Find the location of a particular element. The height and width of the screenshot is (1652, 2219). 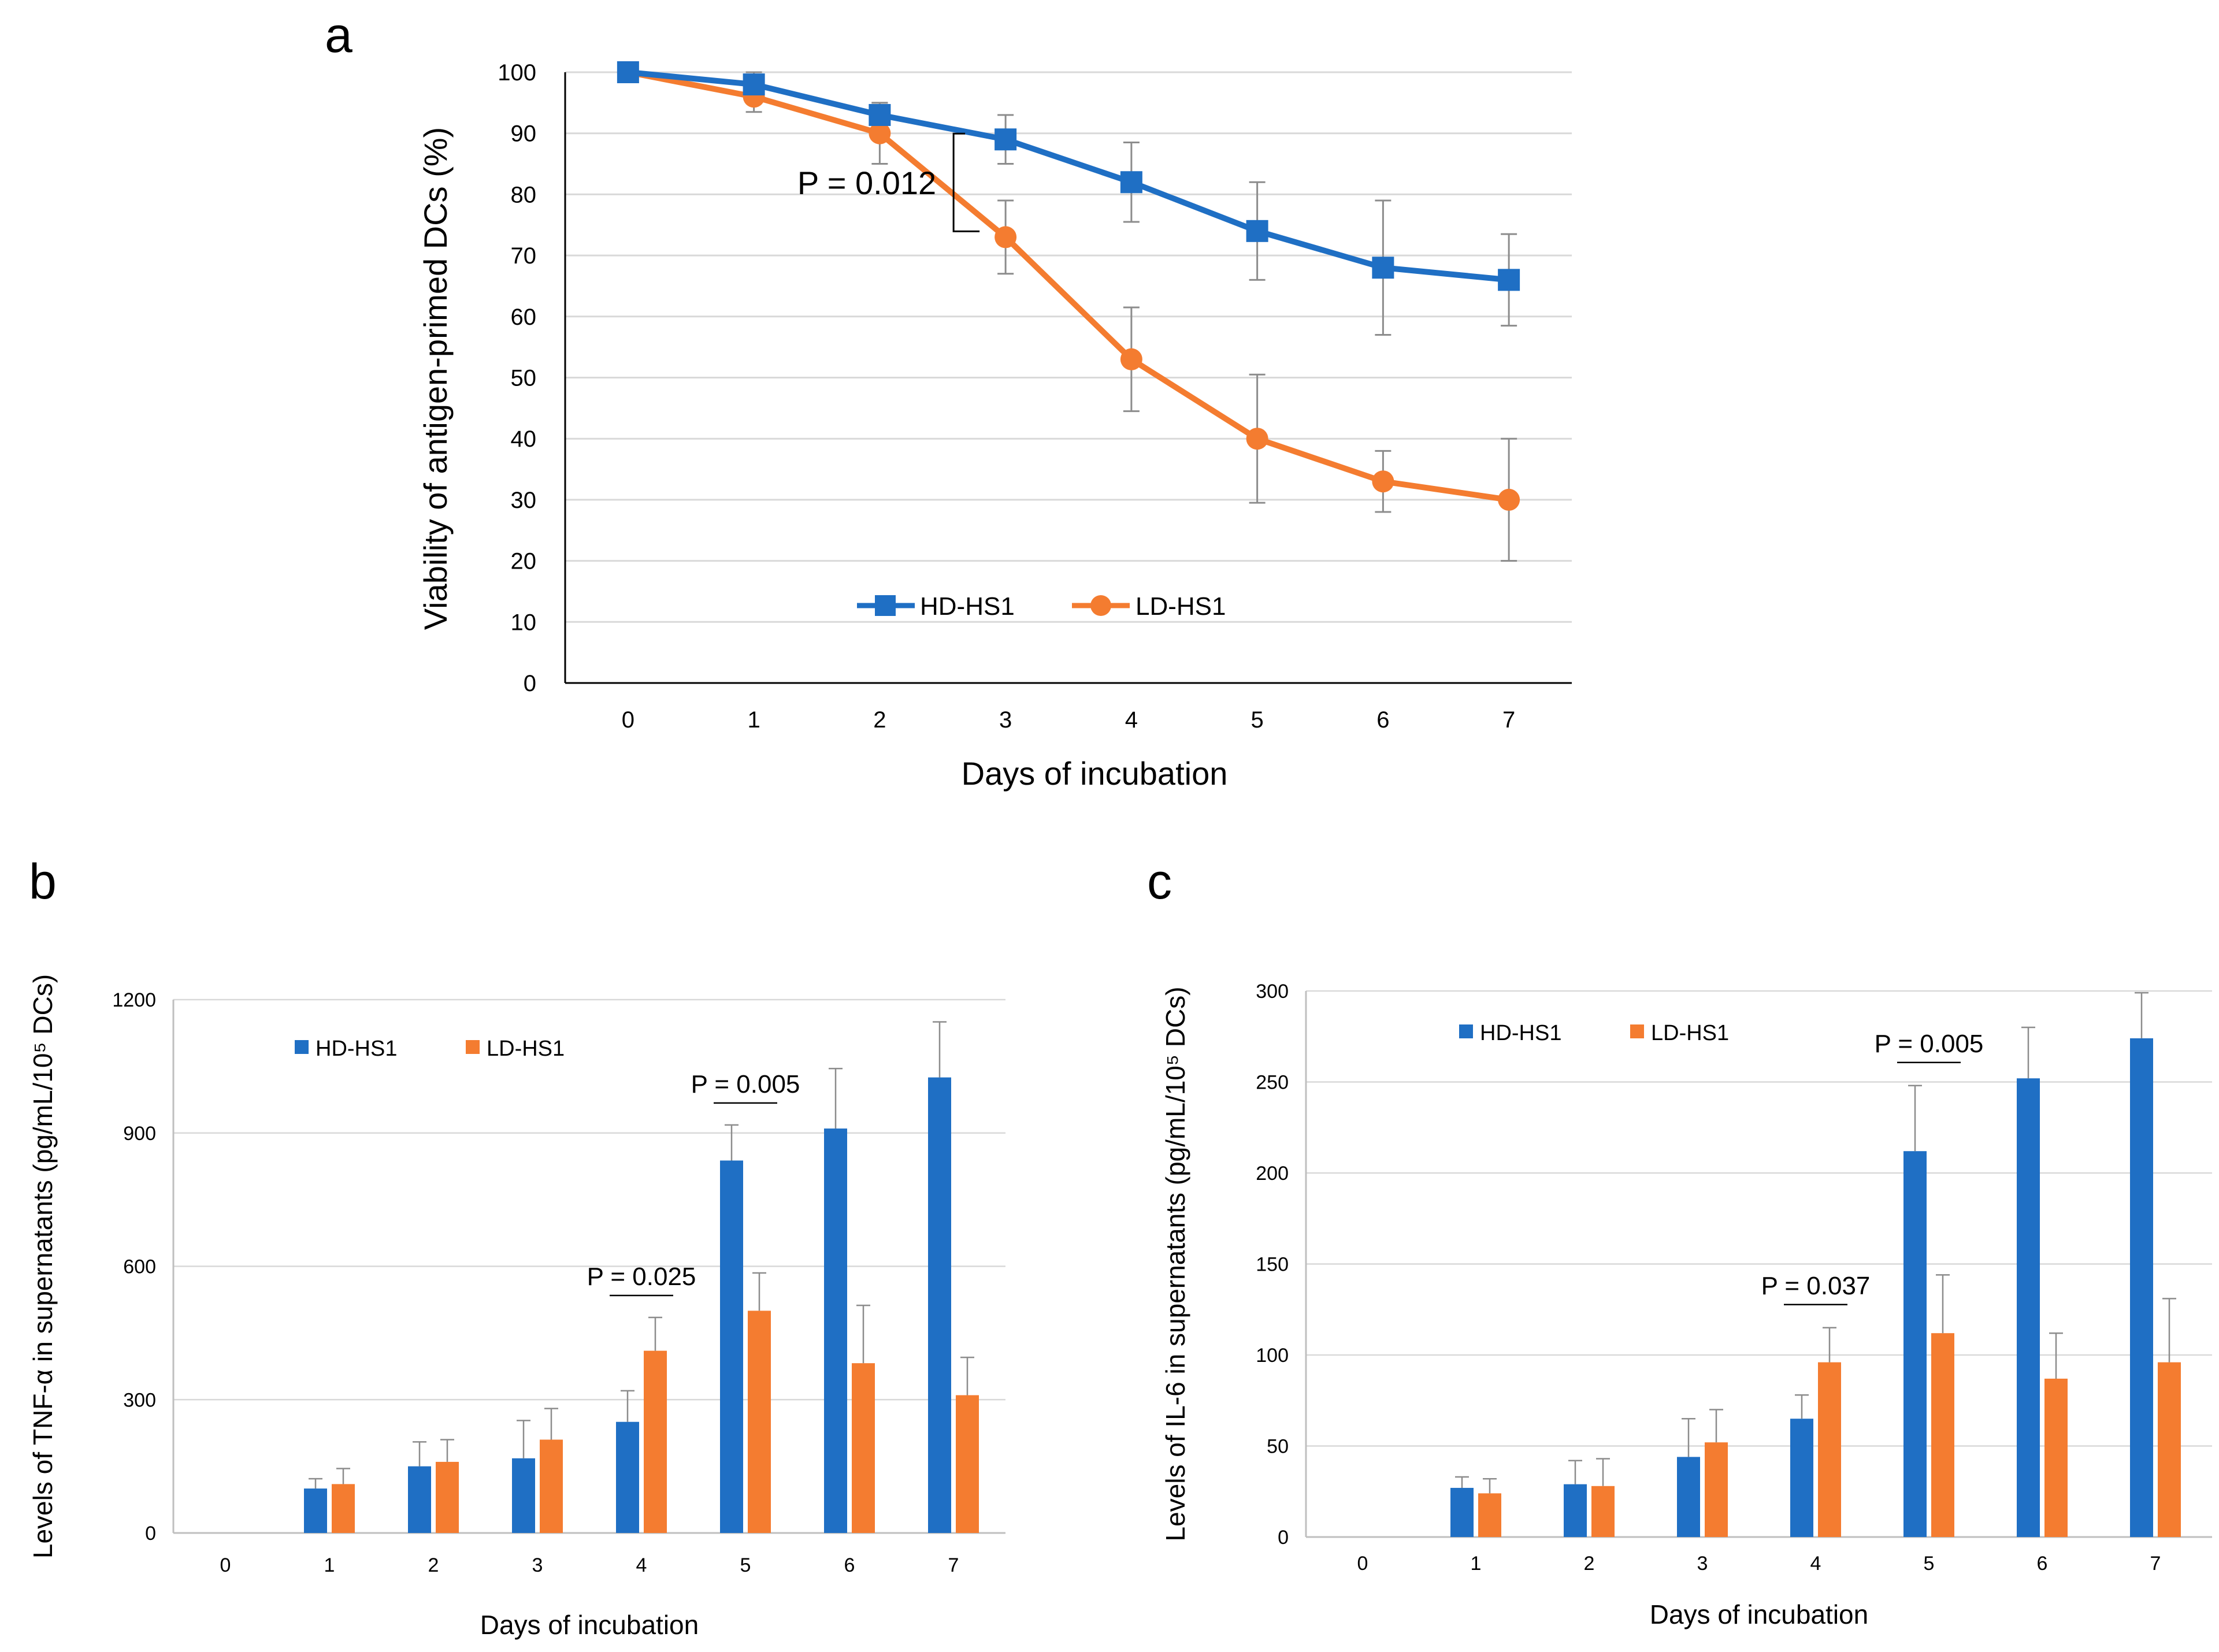

legend-c: HD-HS1 LD-HS1 is located at coordinates (1594, 1033).